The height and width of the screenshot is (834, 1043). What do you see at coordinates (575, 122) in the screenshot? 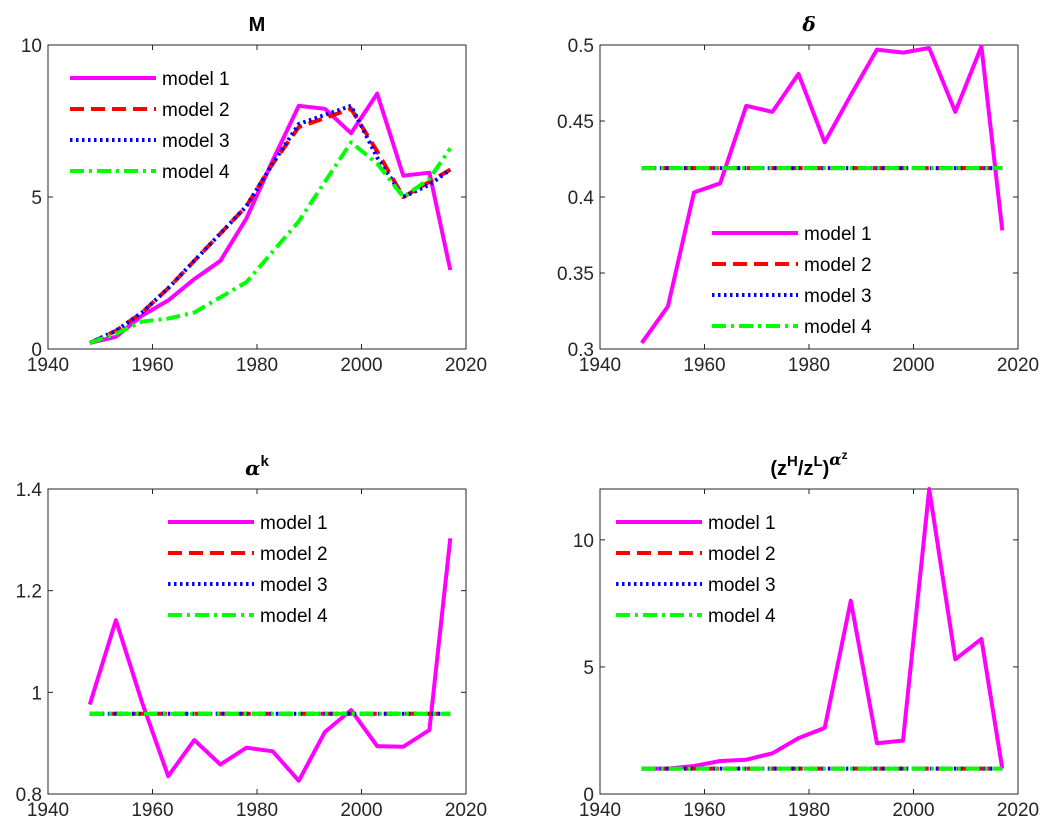
I see `y-tick-label: 0.45` at bounding box center [575, 122].